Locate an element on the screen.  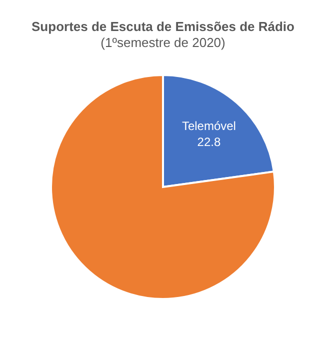
slice-label: Telemóvel is located at coordinates (209, 126).